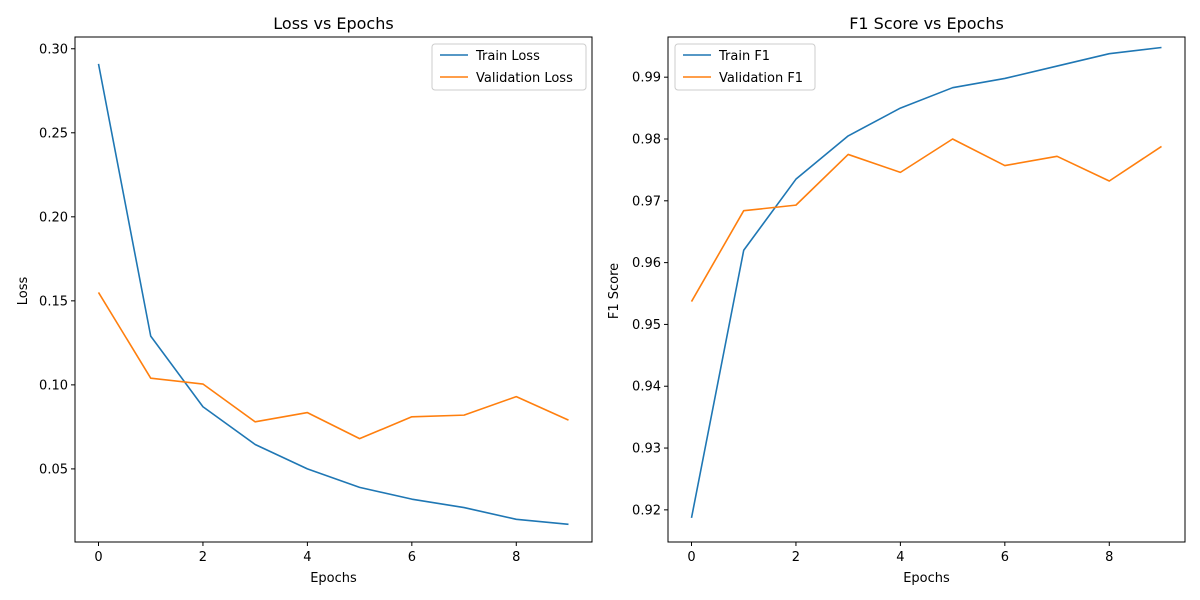  What do you see at coordinates (646, 78) in the screenshot?
I see `f1-ytick-label: 0.99` at bounding box center [646, 78].